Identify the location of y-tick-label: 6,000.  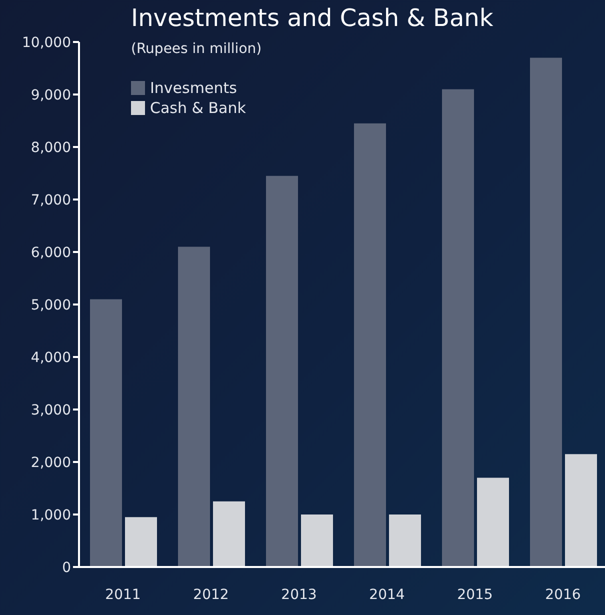
(50, 252).